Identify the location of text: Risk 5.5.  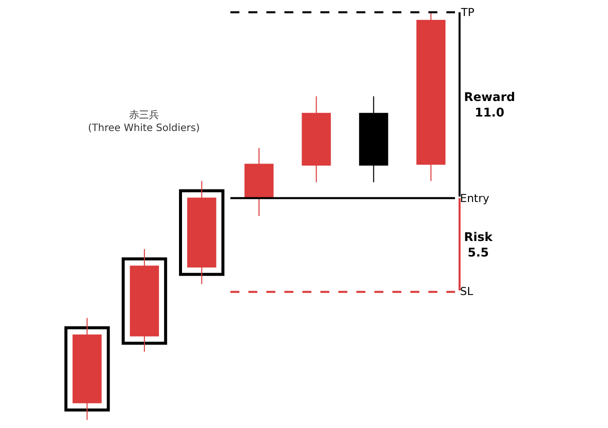
(479, 245).